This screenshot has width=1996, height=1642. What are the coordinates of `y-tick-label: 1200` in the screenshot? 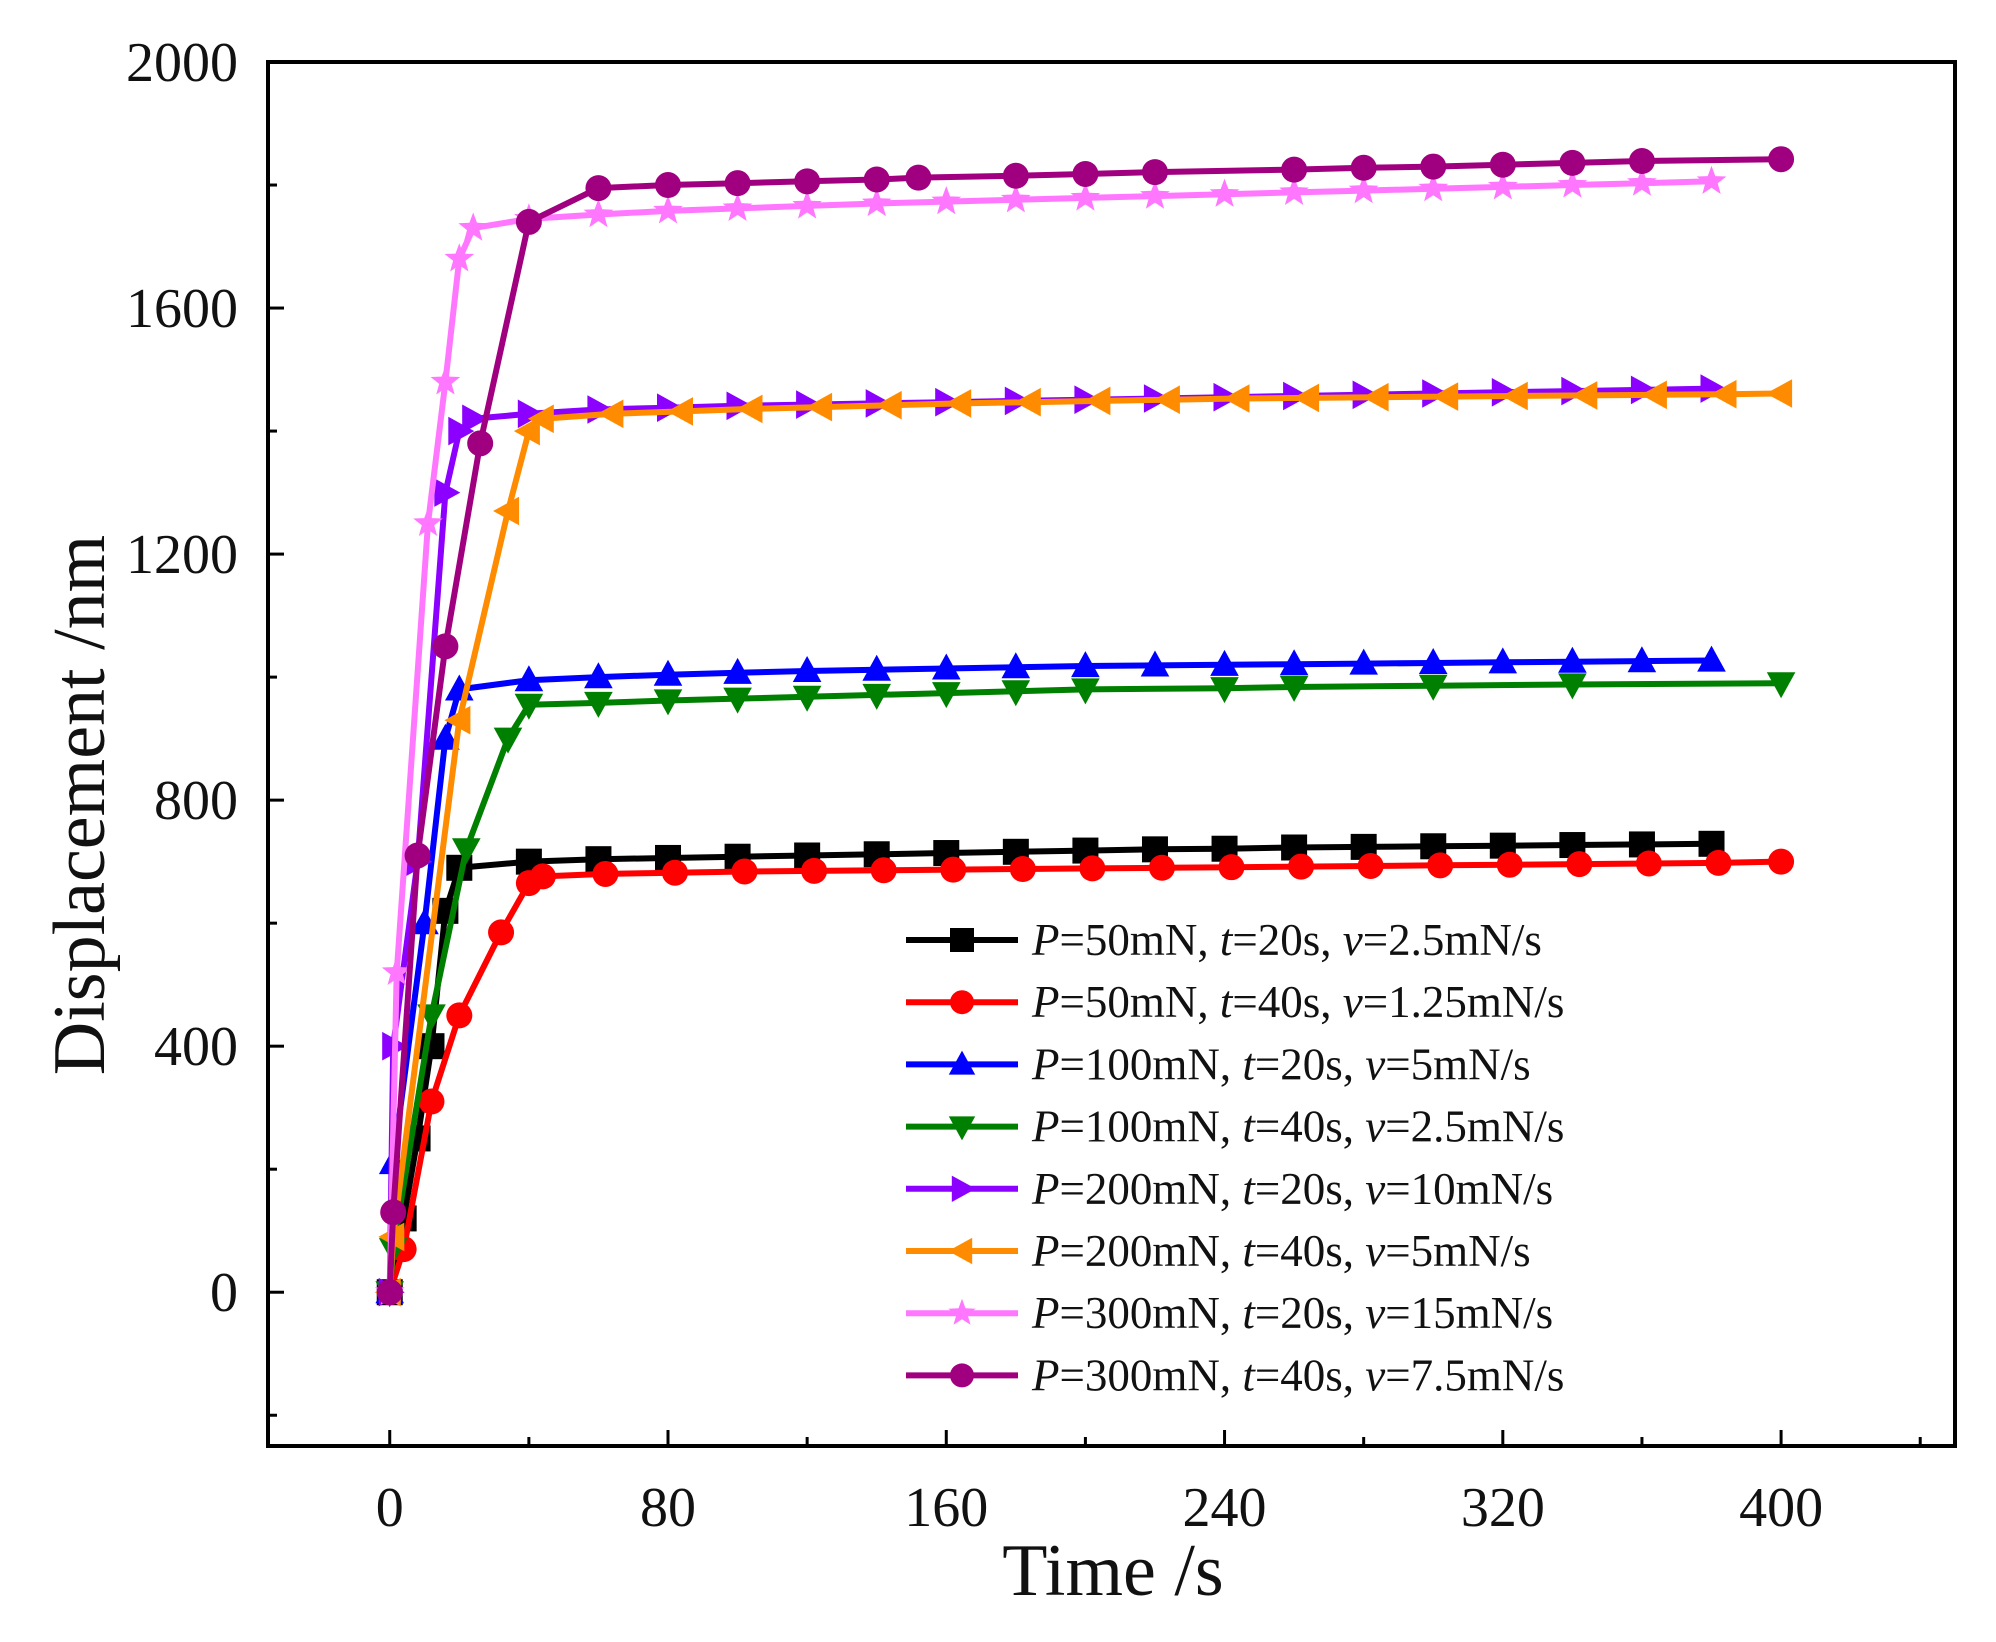 It's located at (182, 555).